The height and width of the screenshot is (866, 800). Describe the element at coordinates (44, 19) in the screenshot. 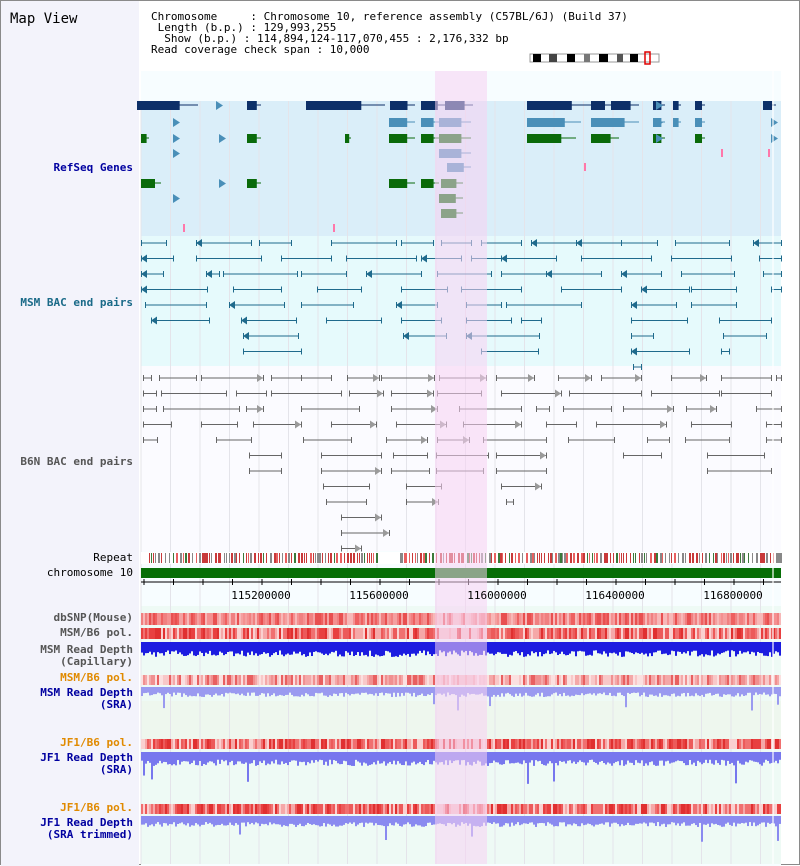

I see `map-view-title: Map View` at that location.